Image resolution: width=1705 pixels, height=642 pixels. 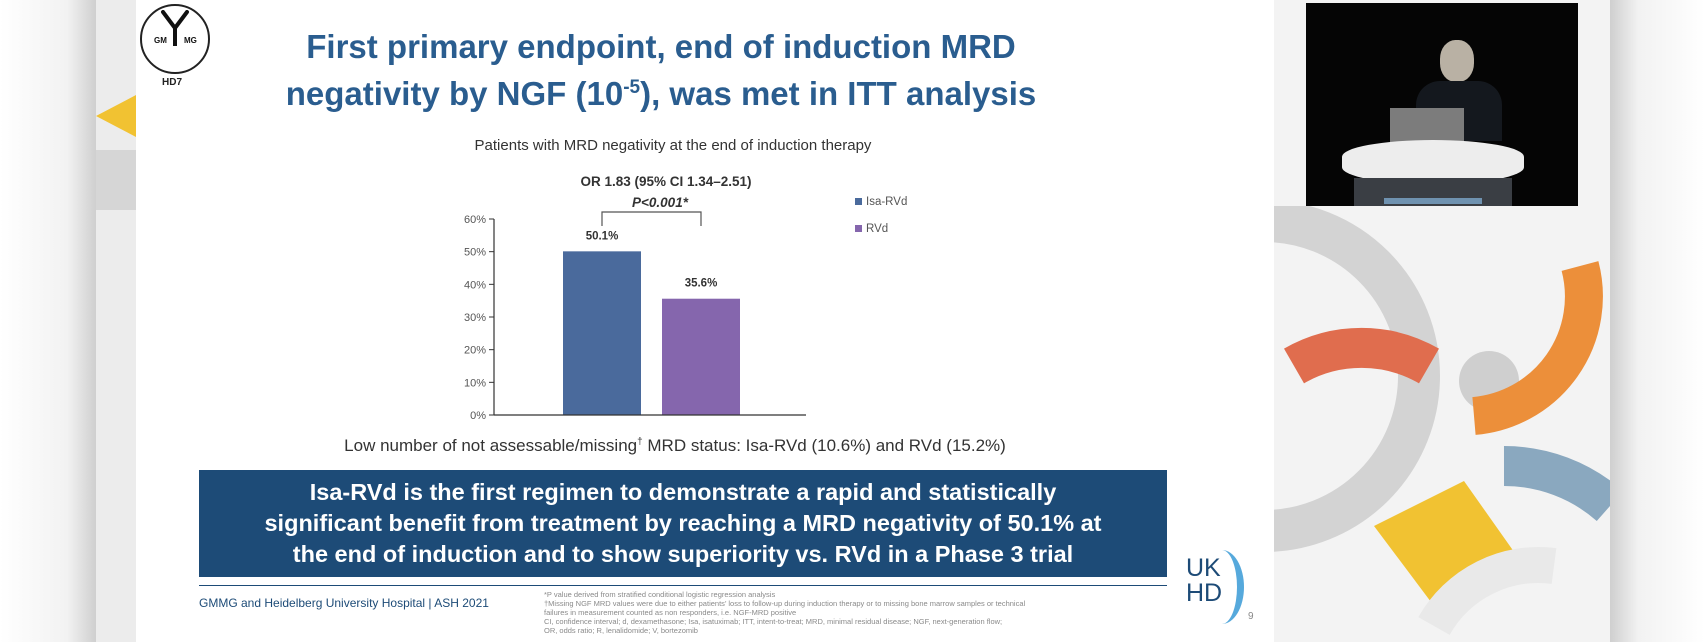 I want to click on significance-bracket, so click(x=651, y=218).